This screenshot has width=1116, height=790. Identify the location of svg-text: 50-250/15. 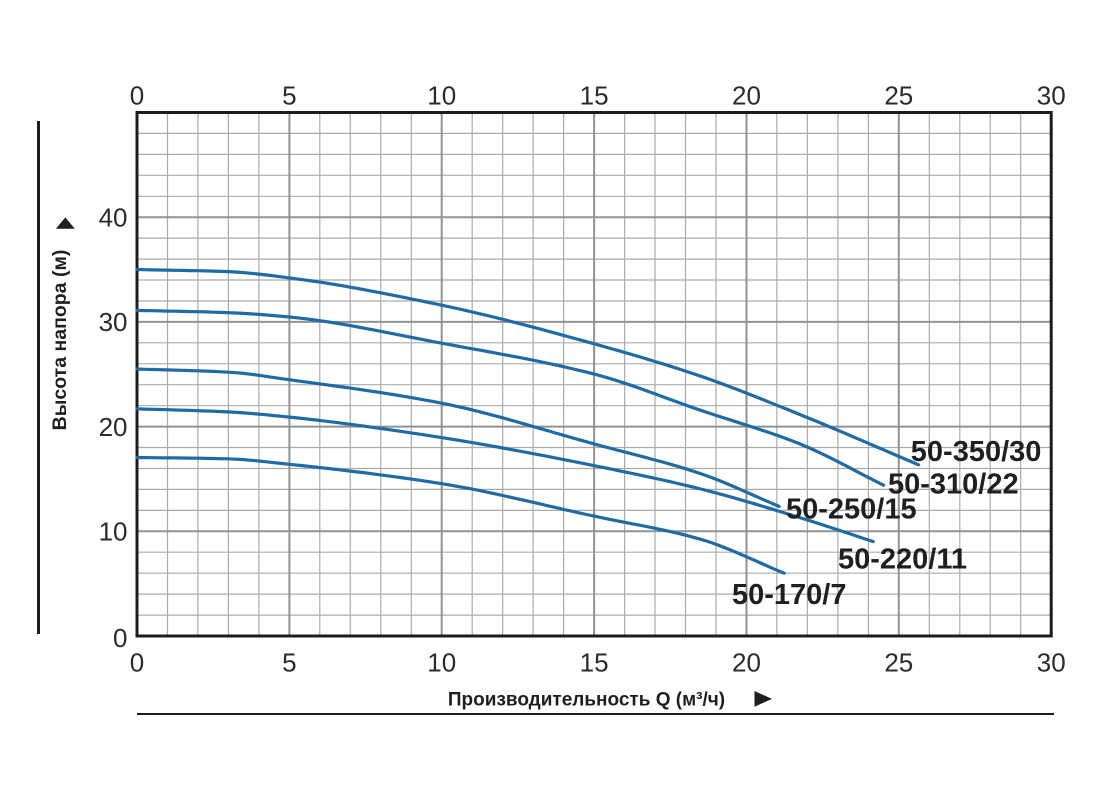
(851, 510).